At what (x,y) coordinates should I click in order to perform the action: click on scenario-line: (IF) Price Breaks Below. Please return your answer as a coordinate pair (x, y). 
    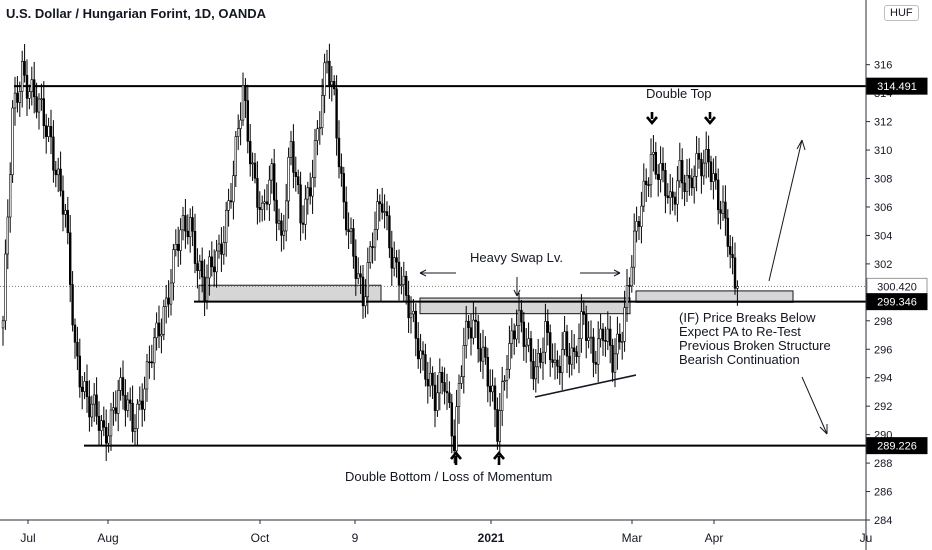
    Looking at the image, I should click on (747, 317).